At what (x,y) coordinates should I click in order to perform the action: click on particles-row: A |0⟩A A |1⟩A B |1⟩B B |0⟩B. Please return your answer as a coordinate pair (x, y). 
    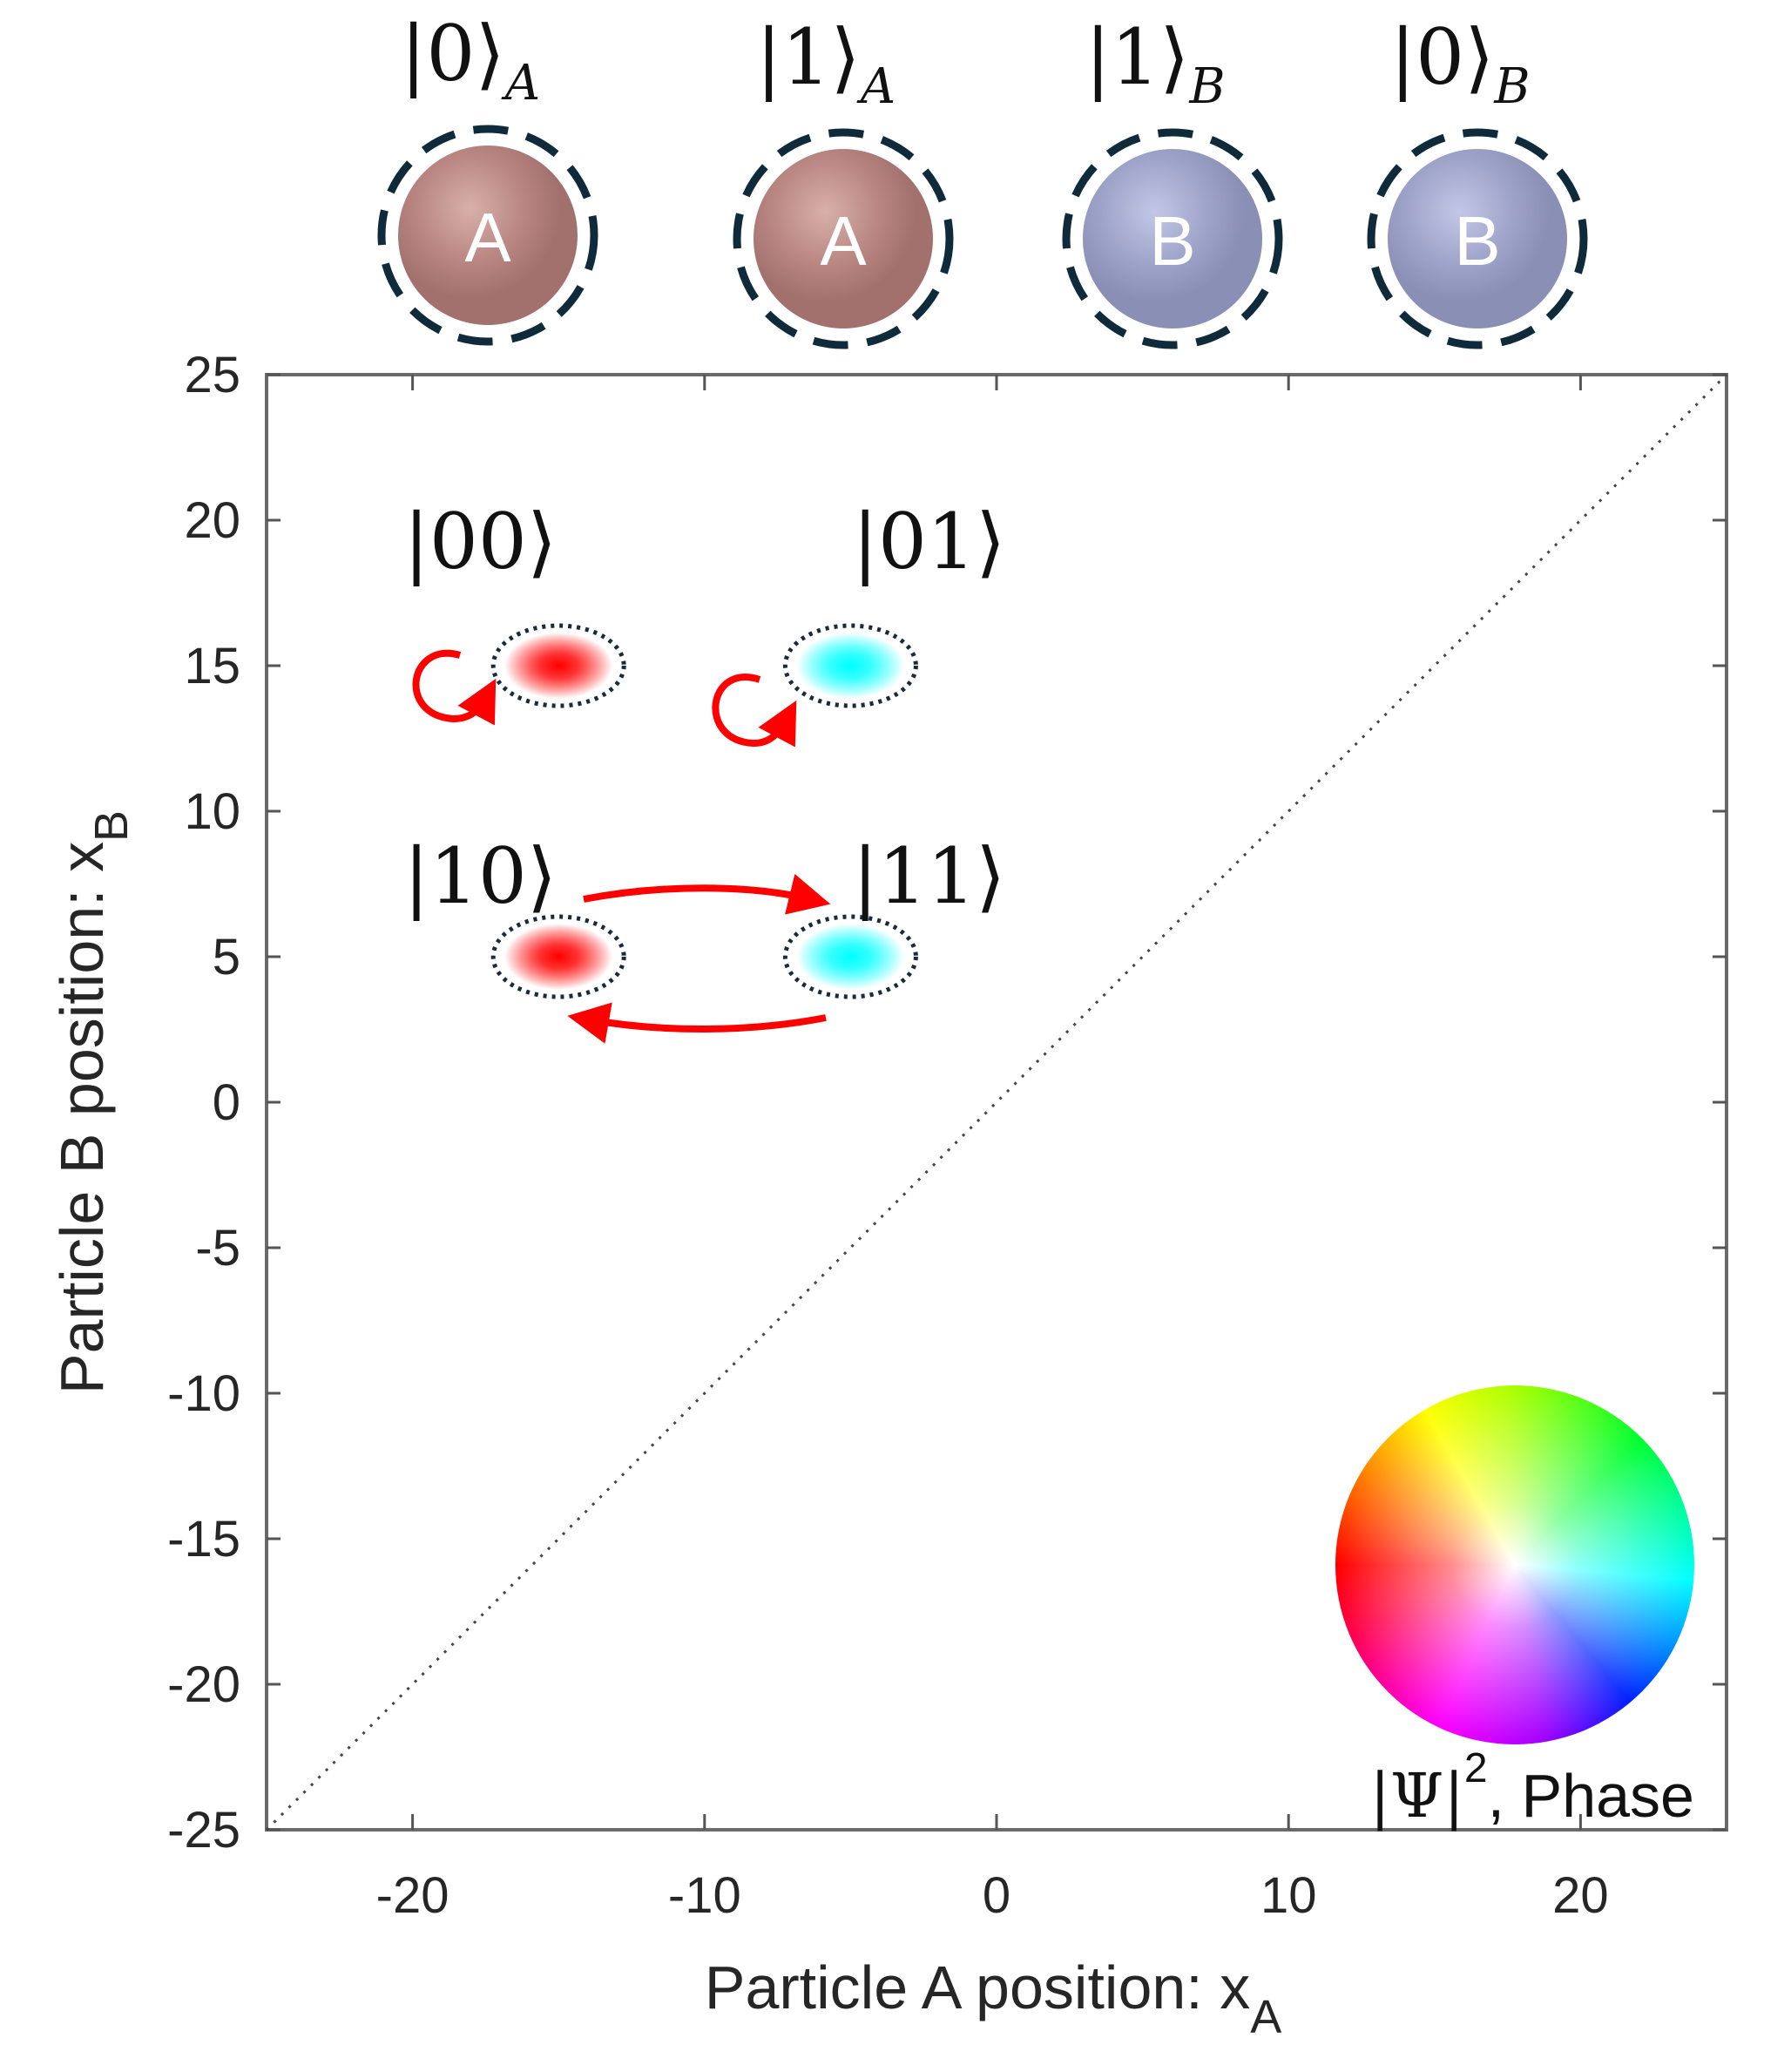
    Looking at the image, I should click on (982, 179).